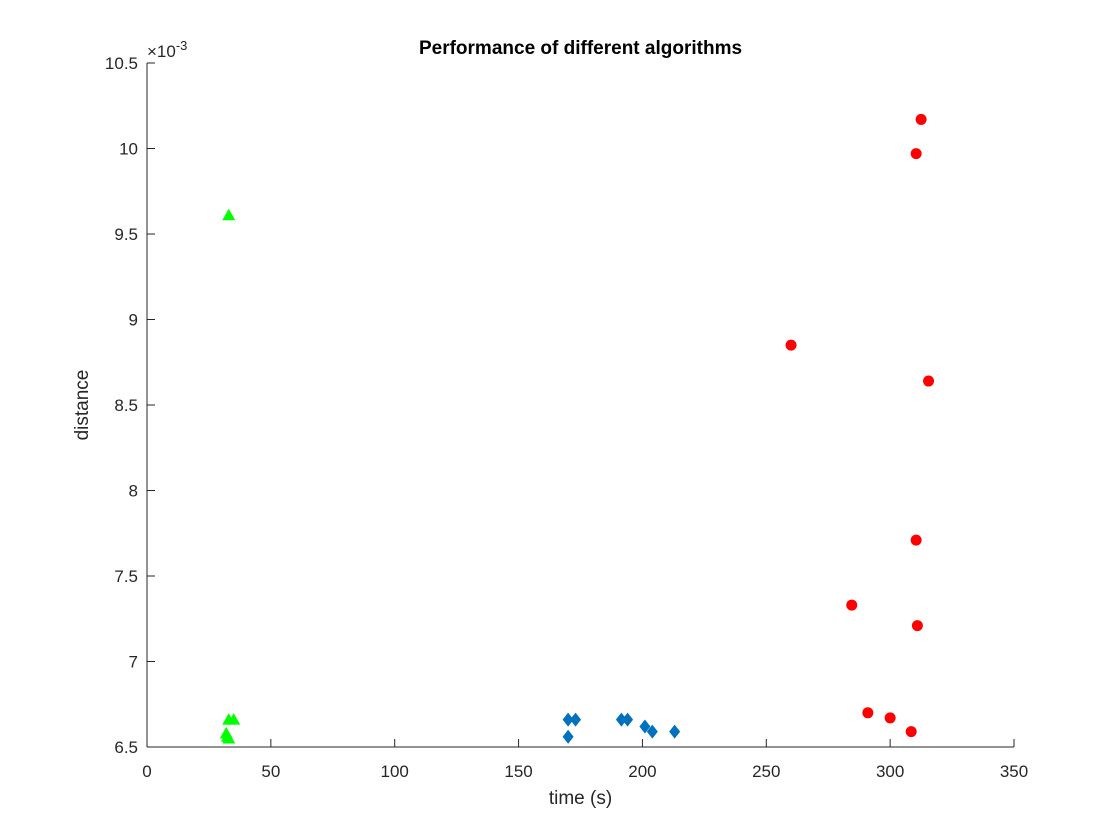 The width and height of the screenshot is (1120, 840). I want to click on x-tick-label: 200, so click(642, 771).